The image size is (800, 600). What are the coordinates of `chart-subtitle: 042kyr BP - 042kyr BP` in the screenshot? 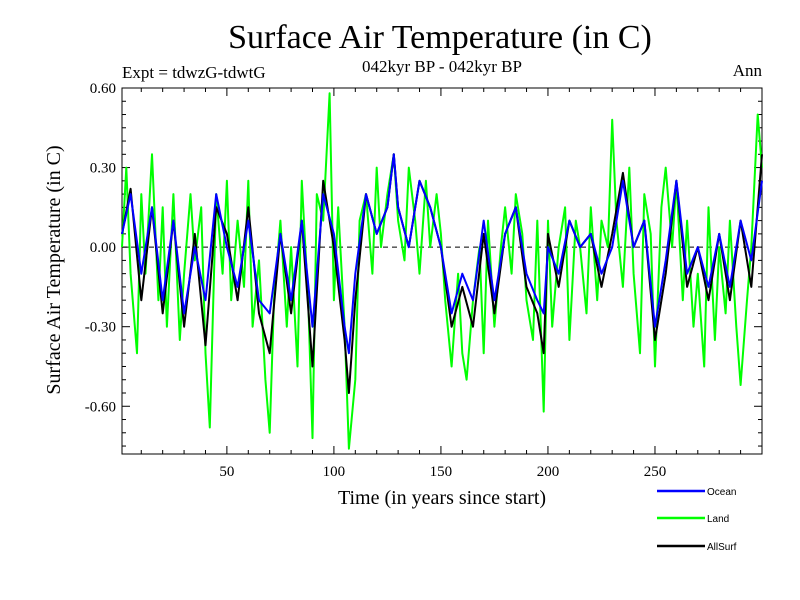 It's located at (442, 66).